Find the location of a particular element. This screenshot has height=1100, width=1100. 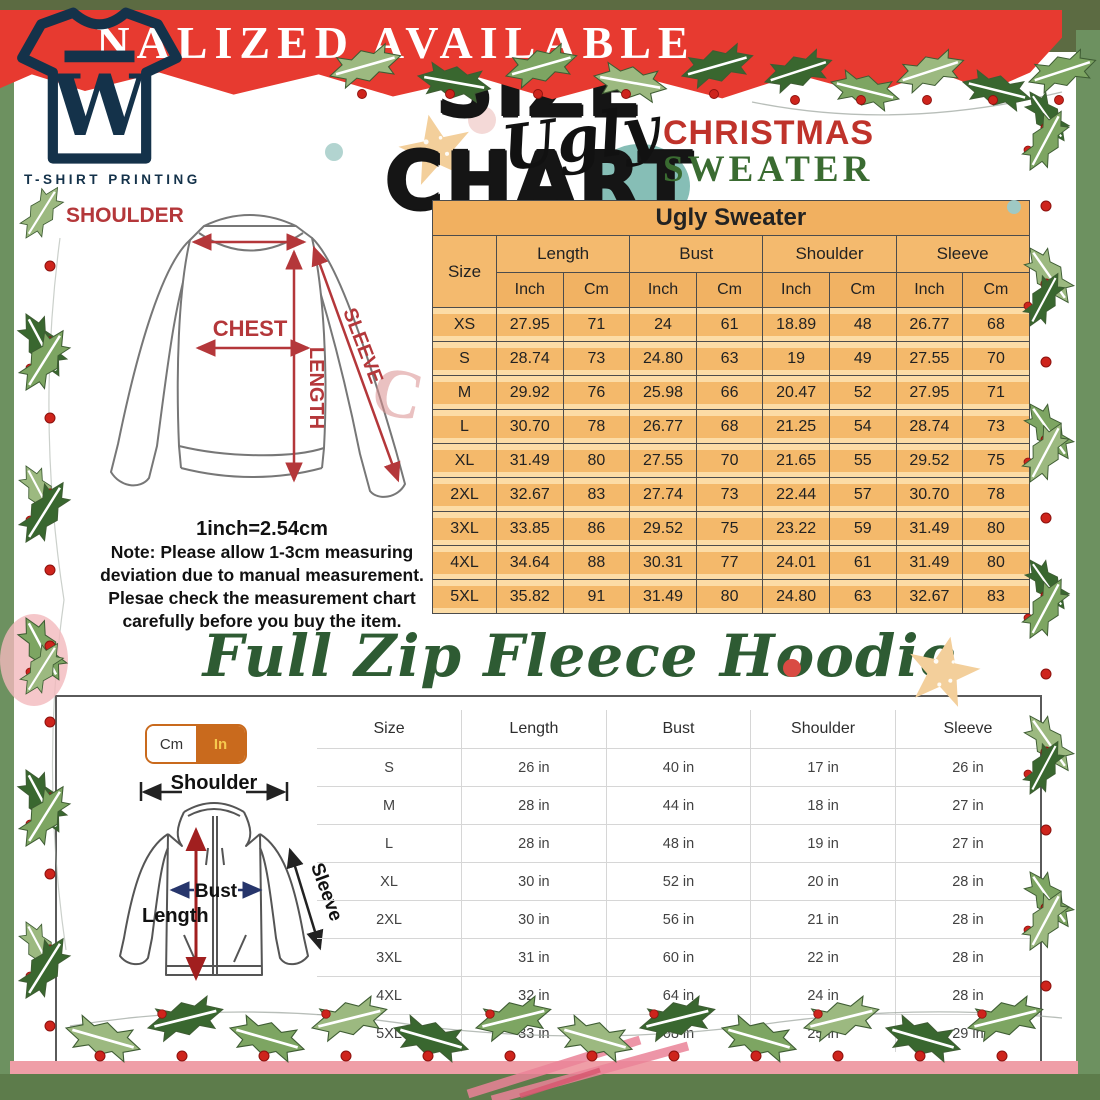

value-cell: 29 in is located at coordinates (967, 1033).